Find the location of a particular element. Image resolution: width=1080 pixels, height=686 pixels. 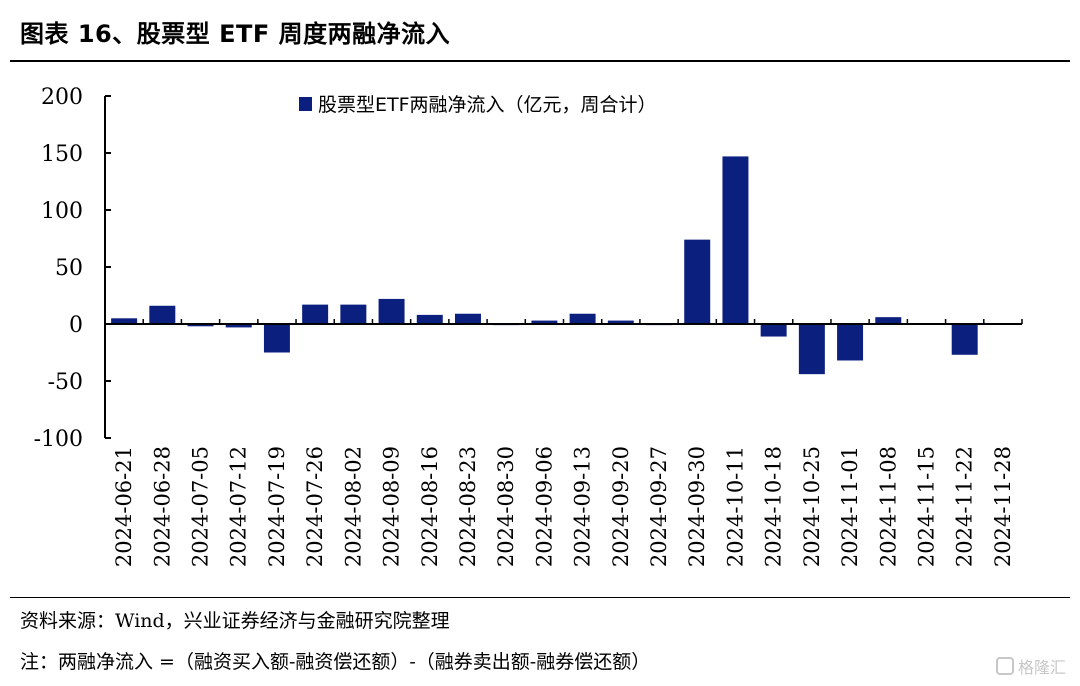

x-tick-label: 2024-09-27 is located at coordinates (659, 506).